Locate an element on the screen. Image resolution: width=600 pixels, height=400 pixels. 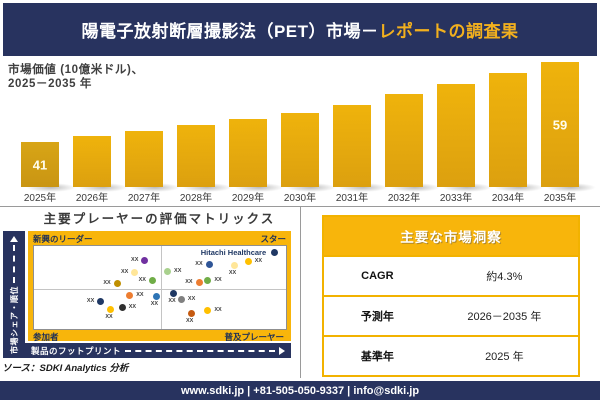
bar-cell: 41 2025年 is located at coordinates (45, 173).